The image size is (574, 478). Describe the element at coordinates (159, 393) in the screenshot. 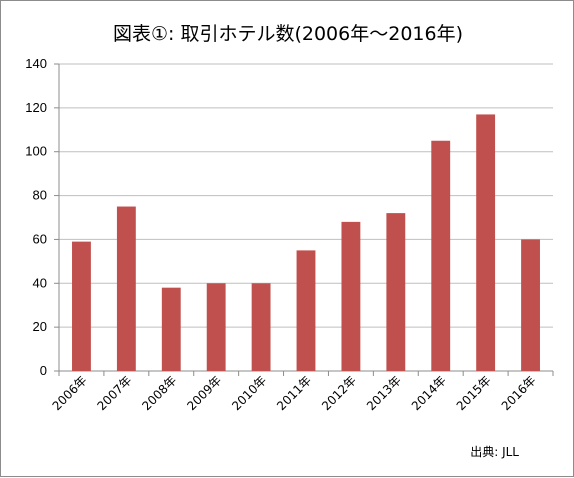

I see `x-tick-label: 2008年` at that location.